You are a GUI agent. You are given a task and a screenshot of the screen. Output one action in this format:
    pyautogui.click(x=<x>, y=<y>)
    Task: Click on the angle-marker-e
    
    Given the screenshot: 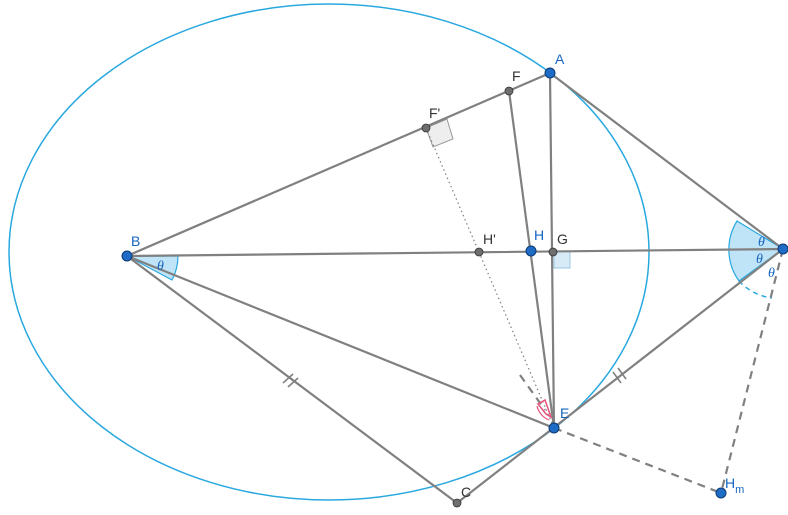 What is the action you would take?
    pyautogui.click(x=544, y=408)
    